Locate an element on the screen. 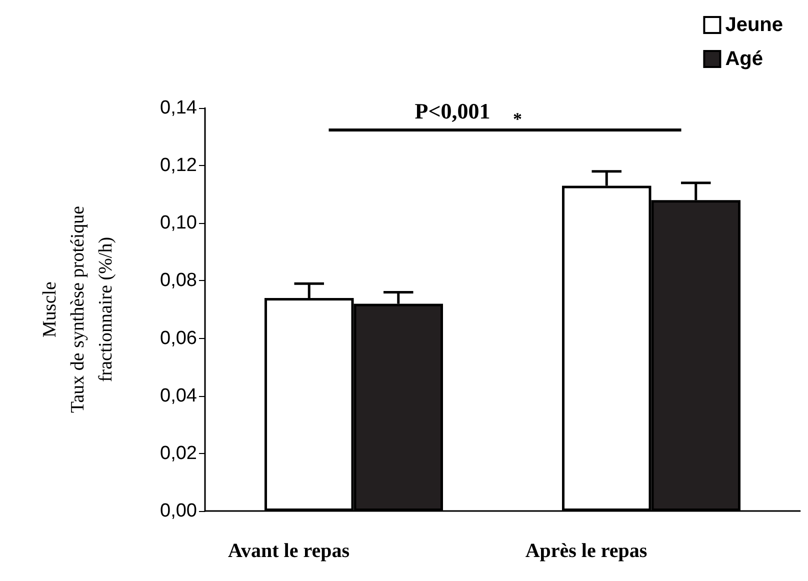 The width and height of the screenshot is (808, 581). x-tick-label: Après le repas is located at coordinates (586, 551).